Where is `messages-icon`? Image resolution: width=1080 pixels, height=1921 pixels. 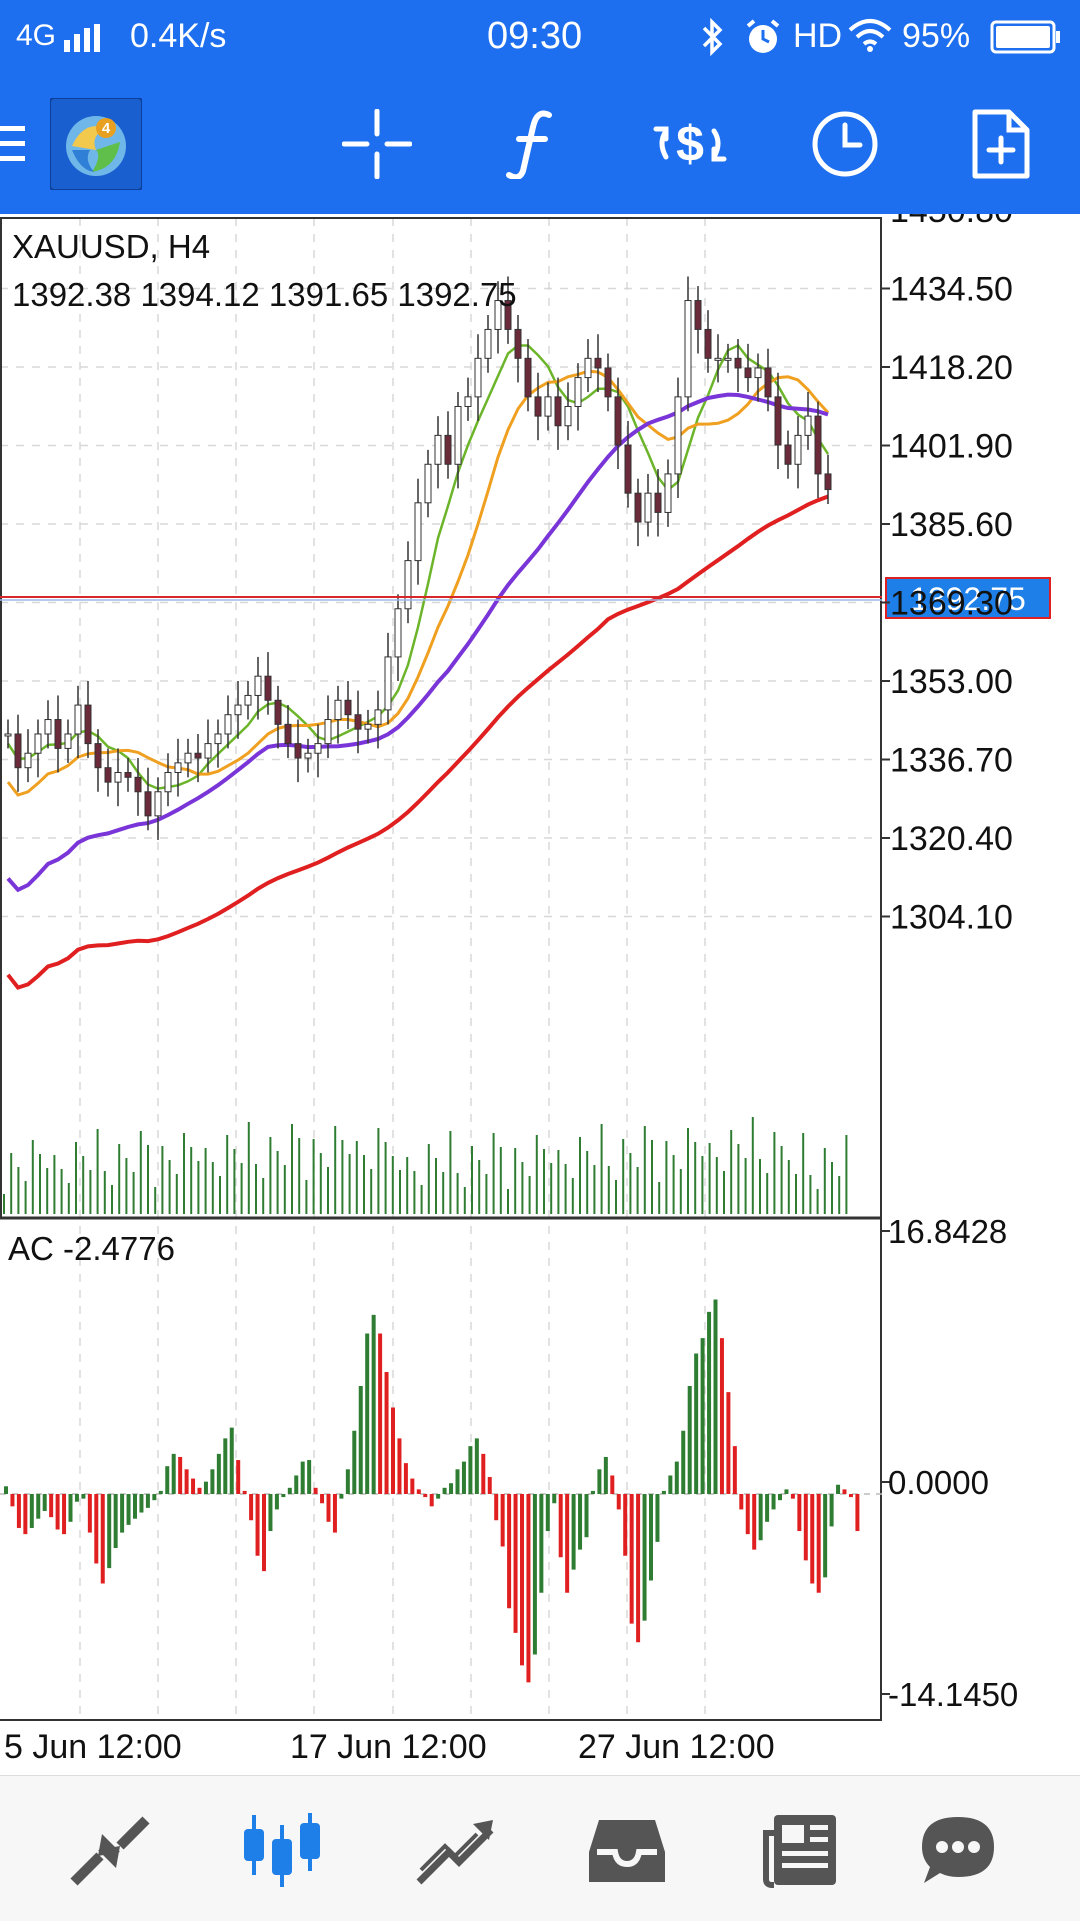
messages-icon is located at coordinates (958, 1850).